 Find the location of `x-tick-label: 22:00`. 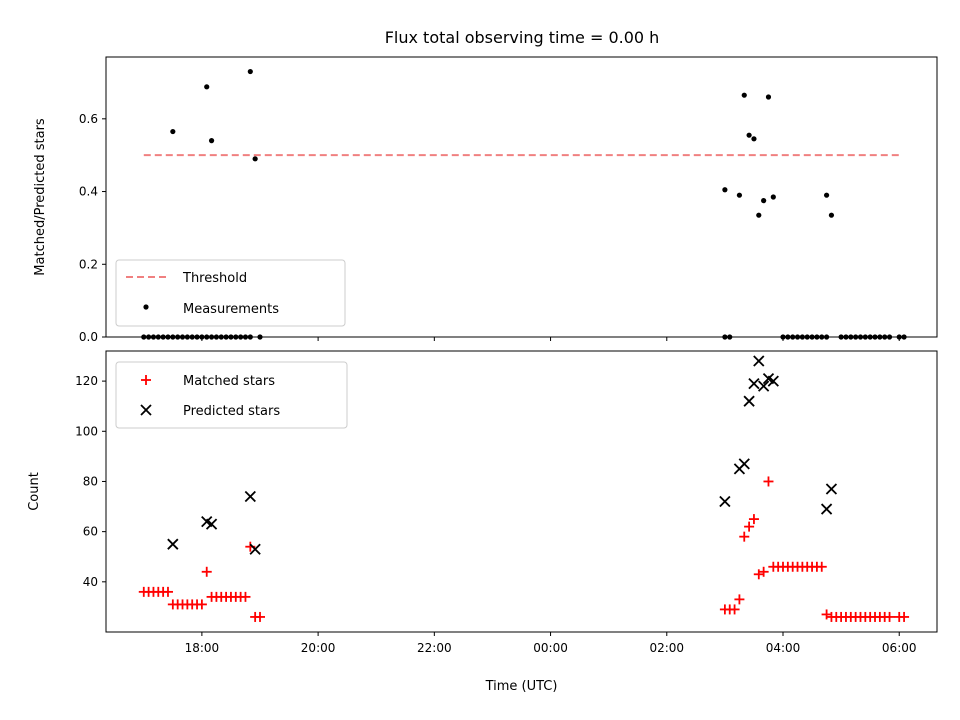

x-tick-label: 22:00 is located at coordinates (434, 648).